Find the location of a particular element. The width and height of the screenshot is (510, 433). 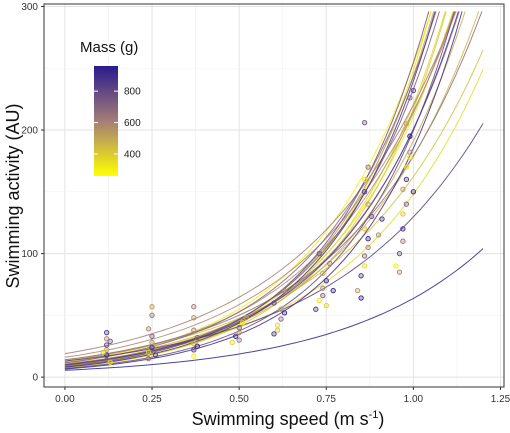

x-axis-title-superscript: -1 is located at coordinates (374, 415).